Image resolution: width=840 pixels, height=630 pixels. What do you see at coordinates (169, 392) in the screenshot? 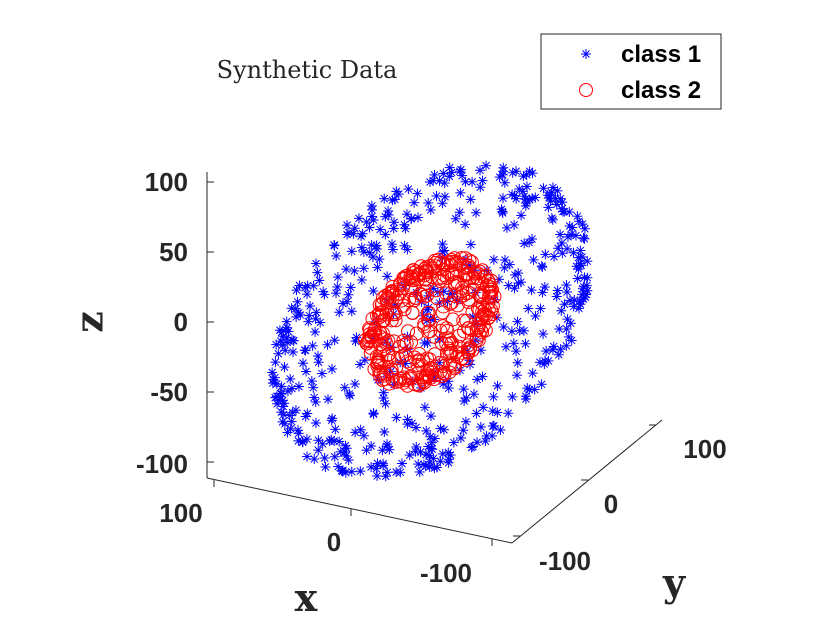
I see `z-tick-label: -50` at bounding box center [169, 392].